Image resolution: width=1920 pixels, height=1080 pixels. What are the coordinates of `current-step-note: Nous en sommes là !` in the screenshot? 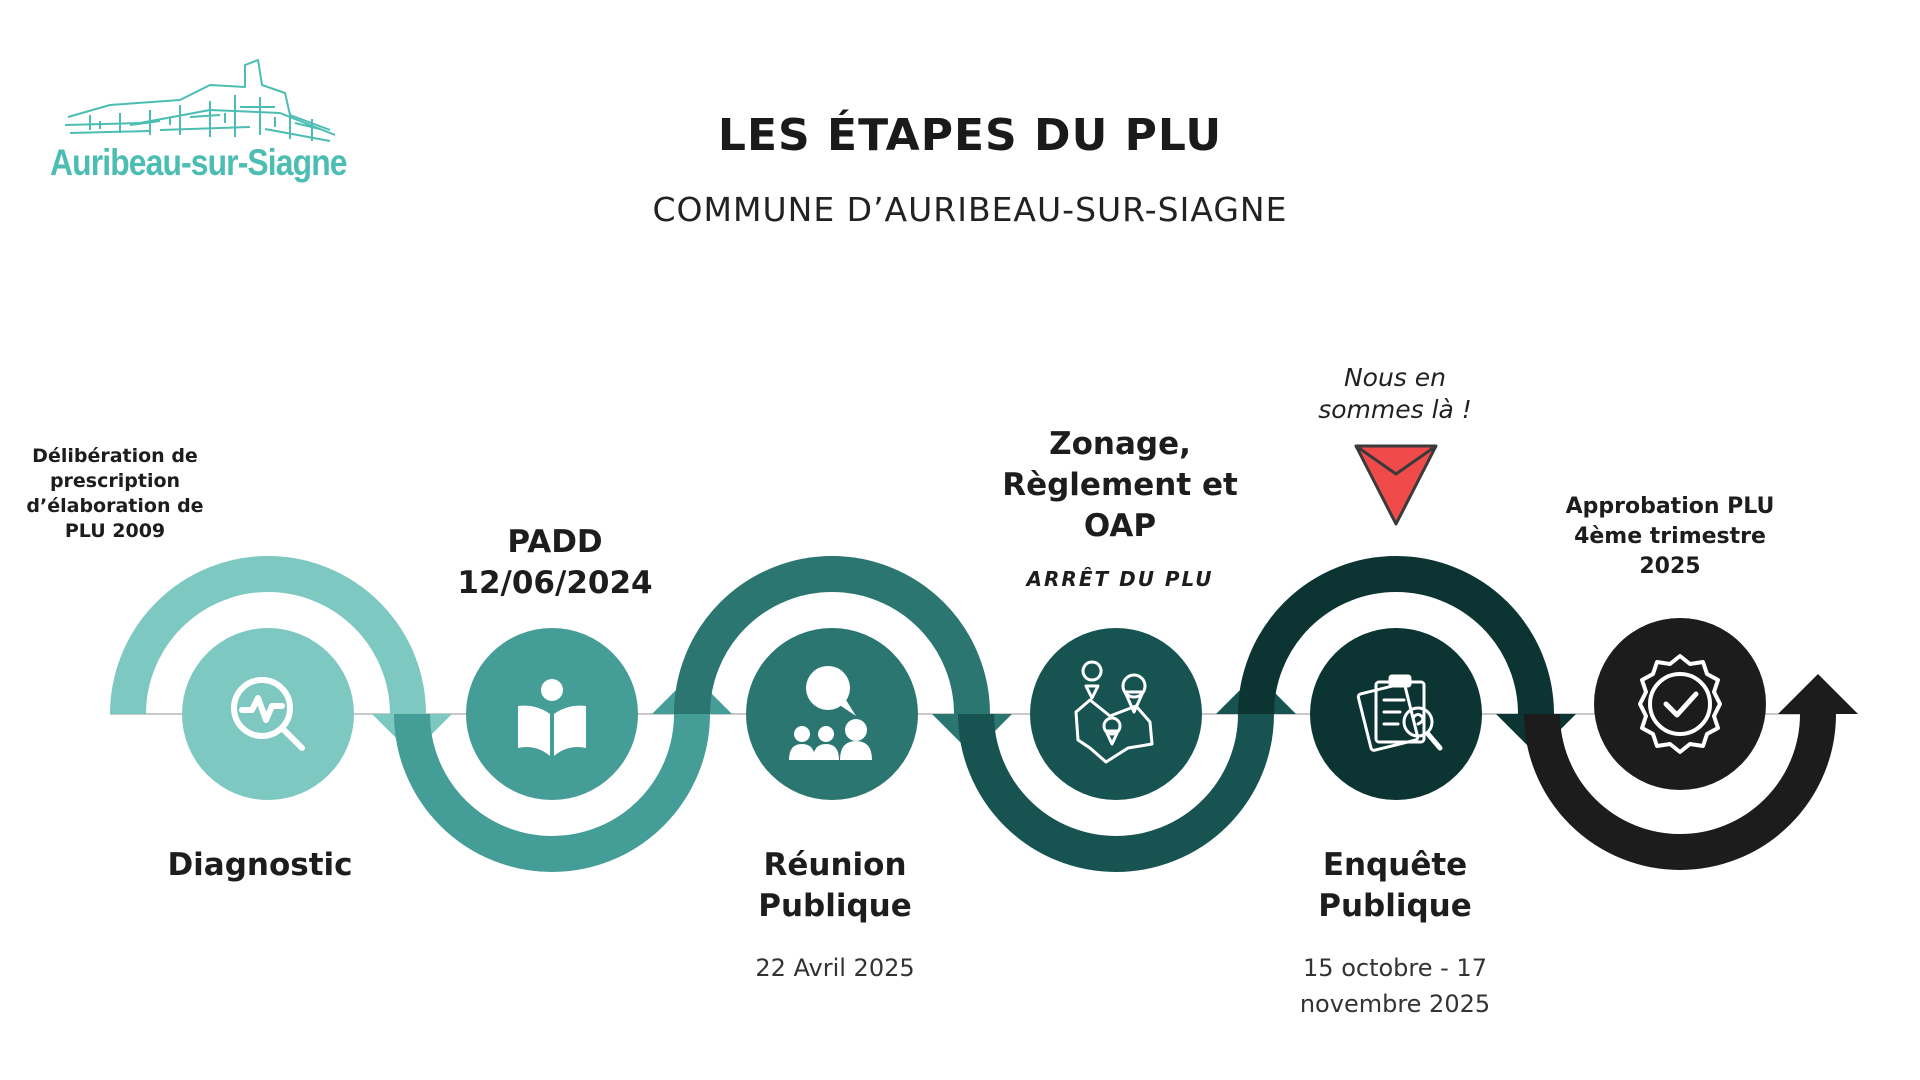 It's located at (1395, 393).